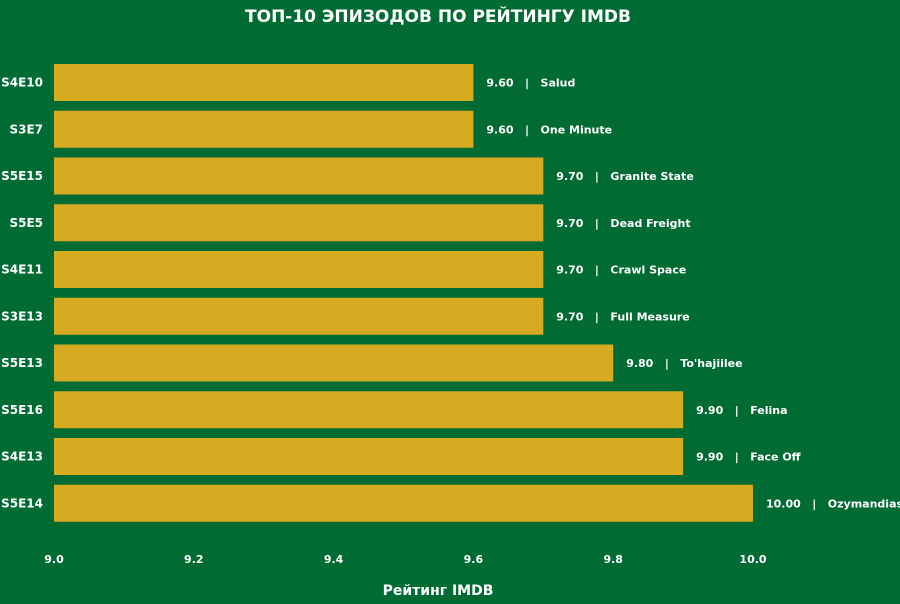 The height and width of the screenshot is (604, 900). Describe the element at coordinates (405, 559) in the screenshot. I see `x-tick-labels-group: 9.0 9.2 9.4 9.6 9.8 10.0` at that location.